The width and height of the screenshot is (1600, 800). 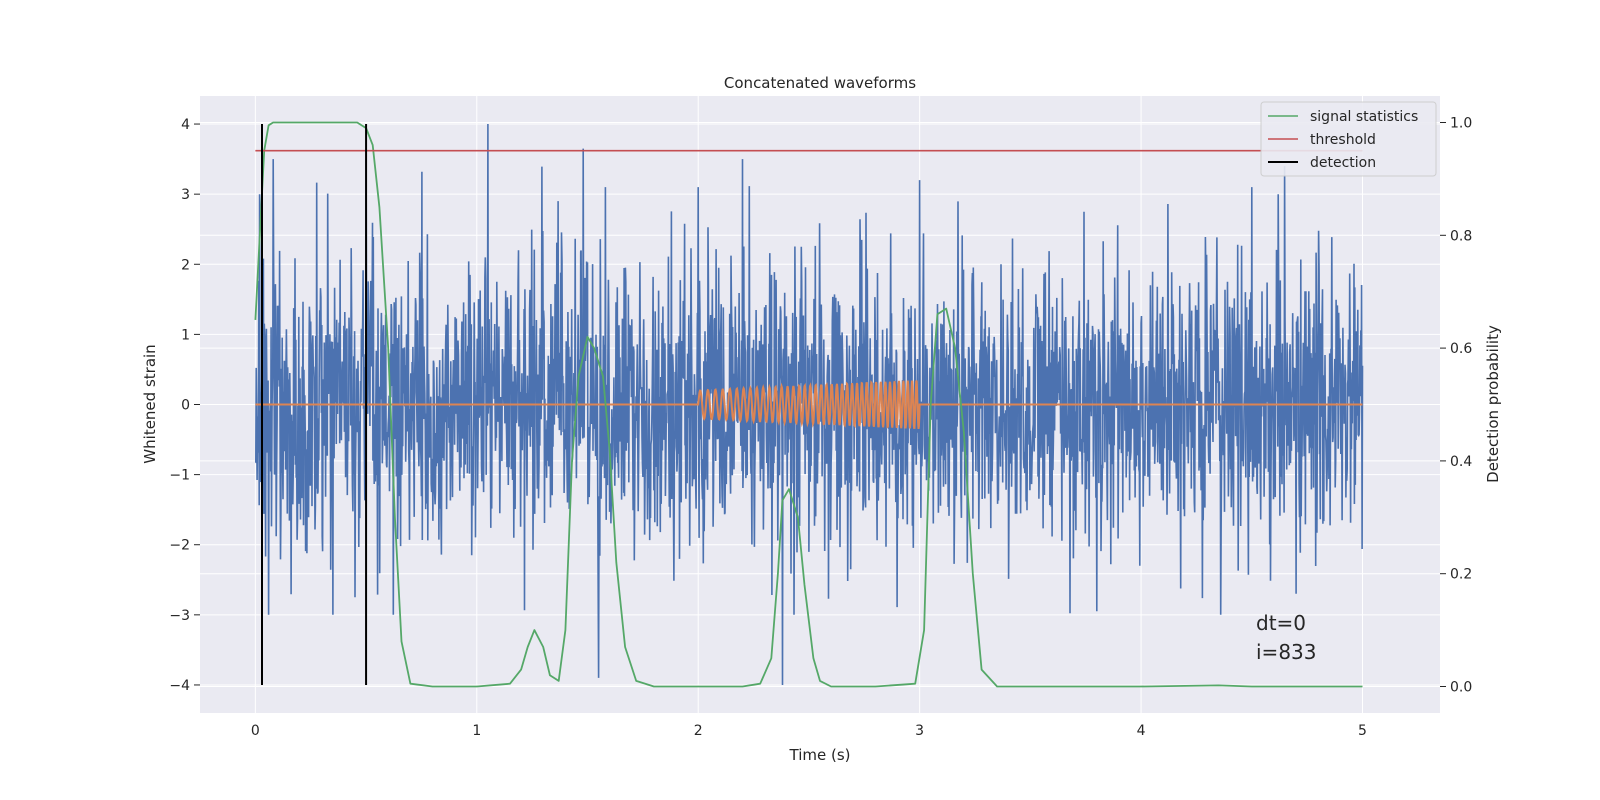 What do you see at coordinates (820, 83) in the screenshot?
I see `chart-title: Concatenated waveforms` at bounding box center [820, 83].